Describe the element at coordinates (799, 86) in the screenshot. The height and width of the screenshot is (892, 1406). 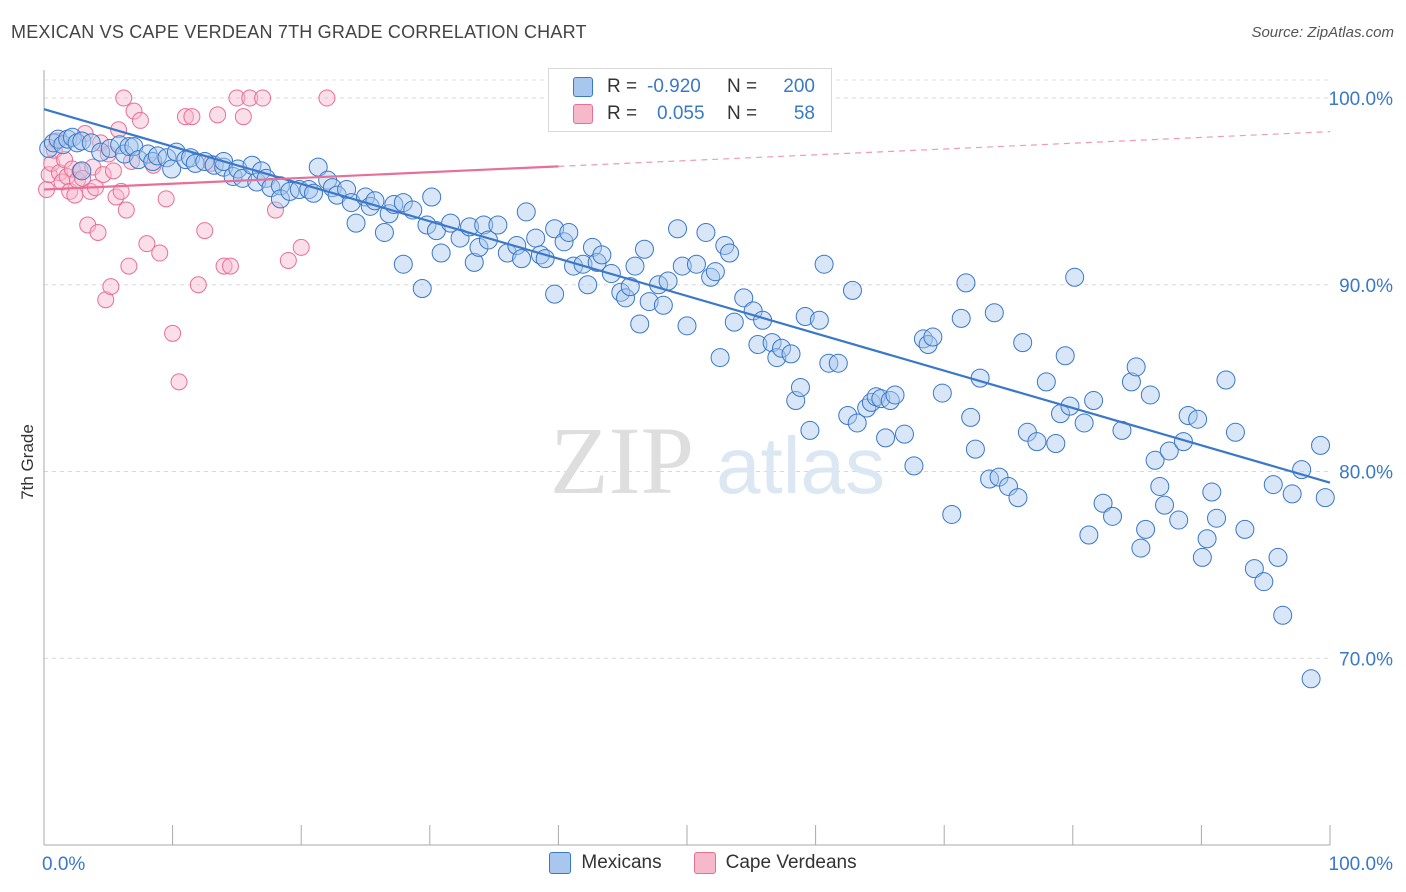
I see `legend-n-value: 200` at that location.